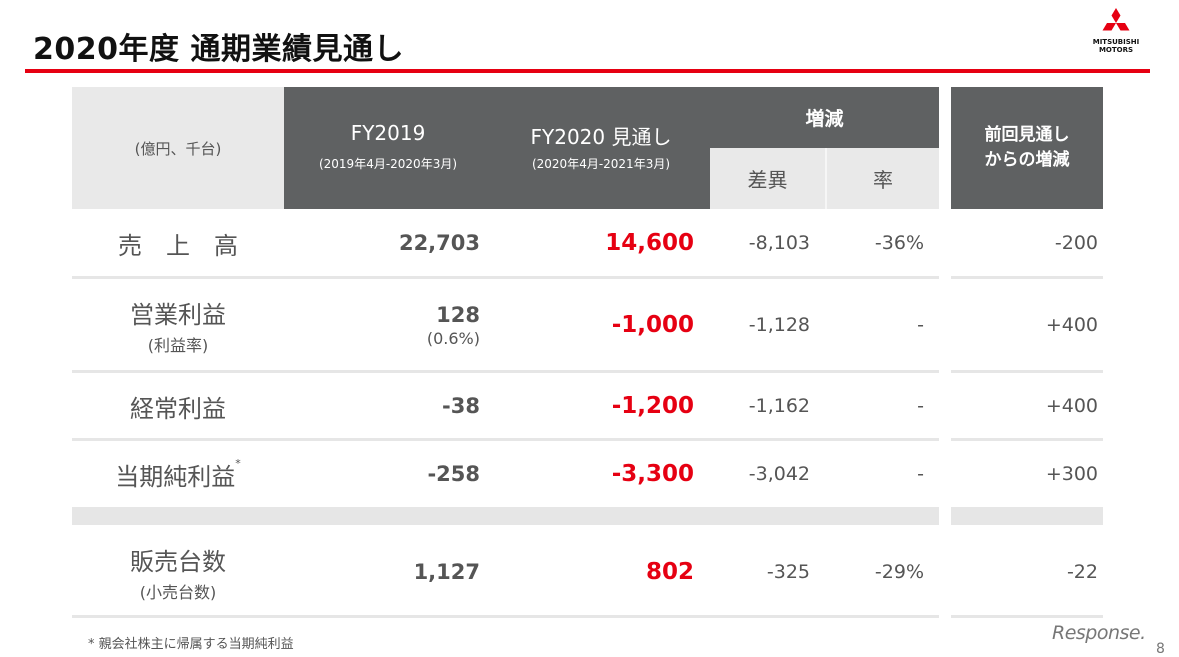  What do you see at coordinates (388, 148) in the screenshot?
I see `fy2019-header: FY2019 (2019年4月-2020年3月)` at bounding box center [388, 148].